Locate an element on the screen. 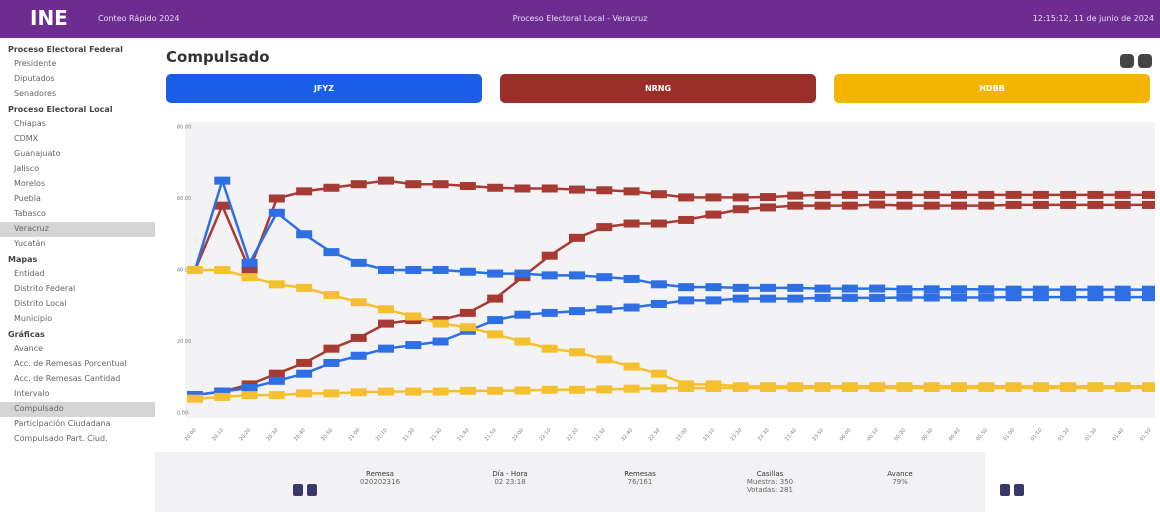 Image resolution: width=1160 pixels, height=512 pixels. datetime: 12:15:12, 11 de junio de 2024 is located at coordinates (1093, 18).